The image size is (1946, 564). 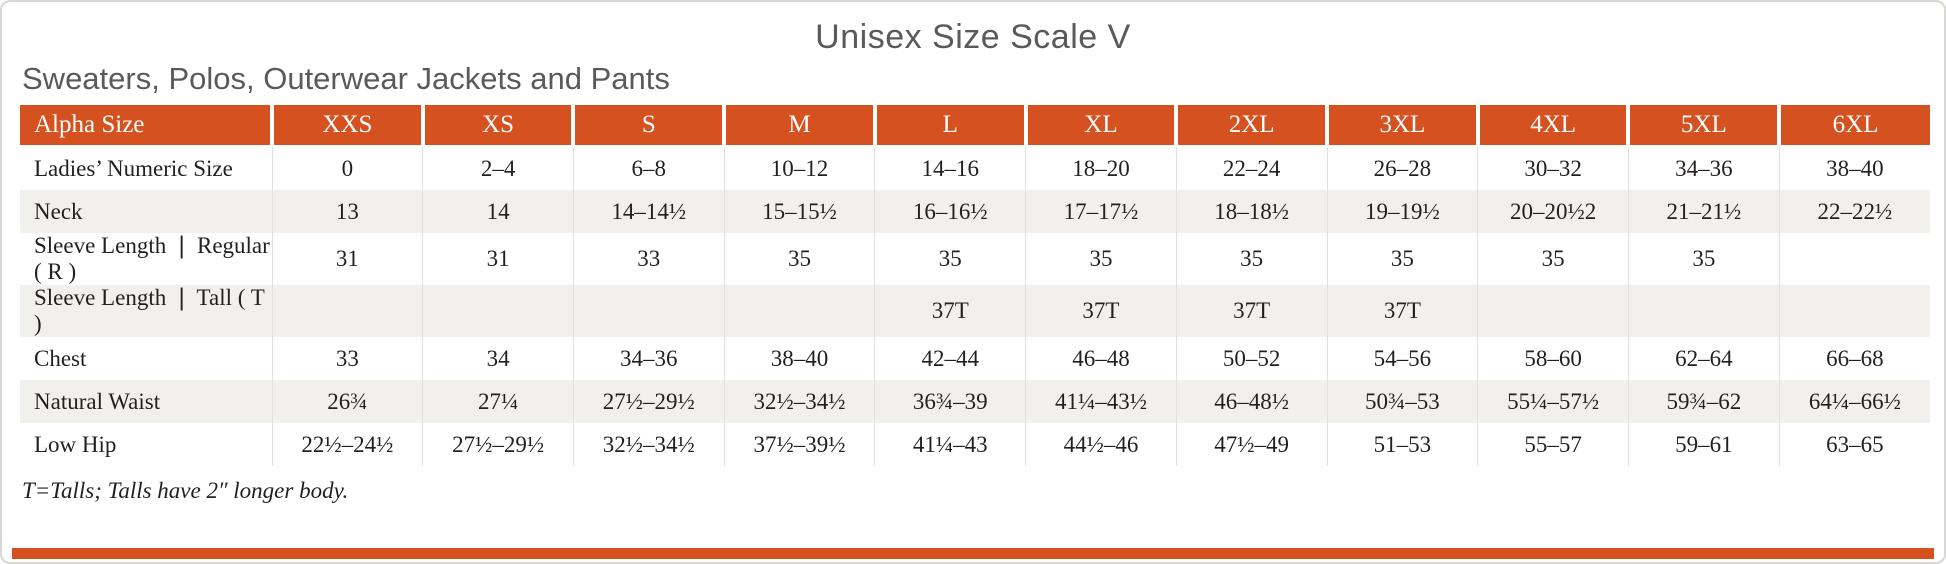 What do you see at coordinates (1704, 358) in the screenshot?
I see `size-cell: 62–64` at bounding box center [1704, 358].